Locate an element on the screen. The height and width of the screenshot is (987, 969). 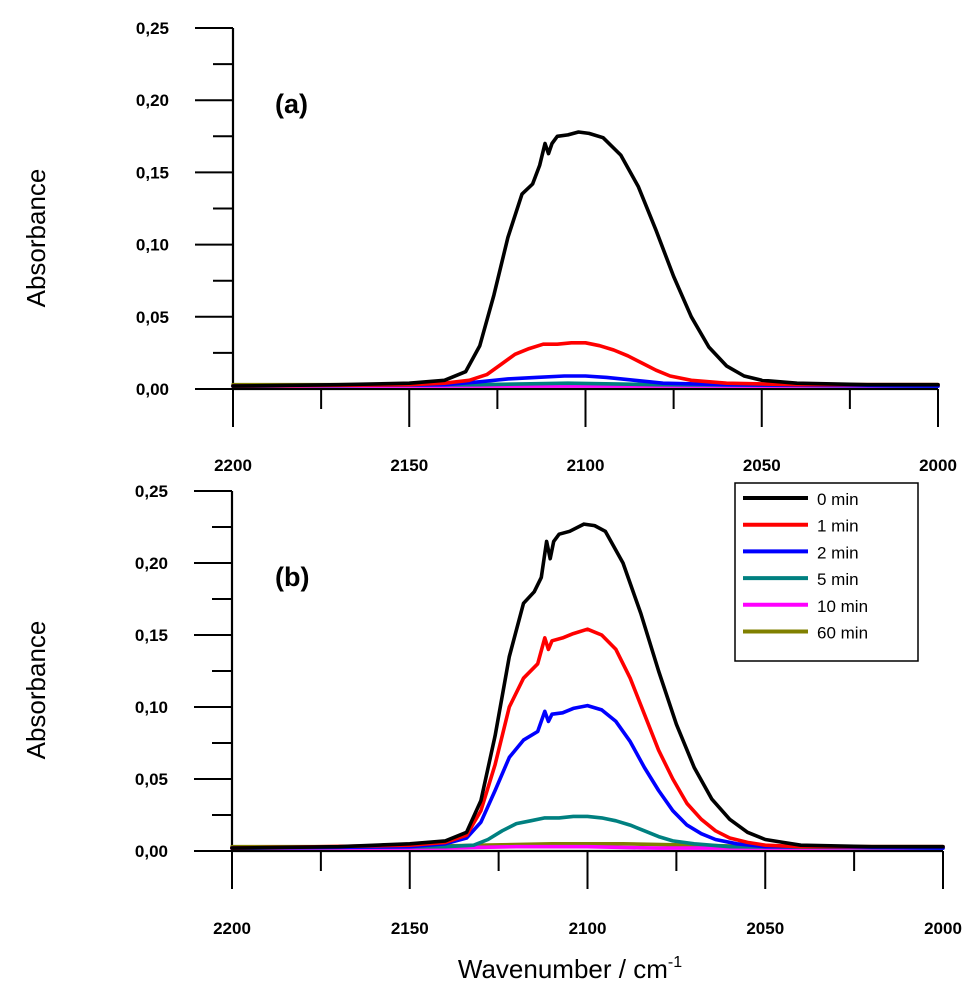
x-tick-label-a: 2100 is located at coordinates (586, 465).